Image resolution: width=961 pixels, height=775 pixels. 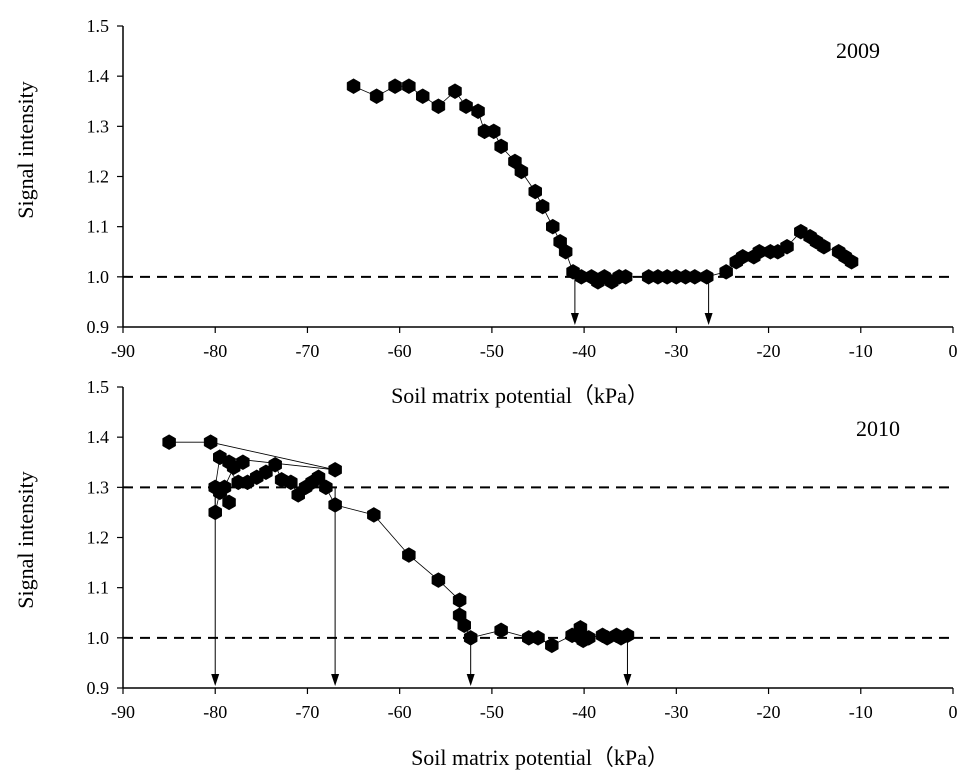 What do you see at coordinates (858, 50) in the screenshot?
I see `year-annotation: 2009` at bounding box center [858, 50].